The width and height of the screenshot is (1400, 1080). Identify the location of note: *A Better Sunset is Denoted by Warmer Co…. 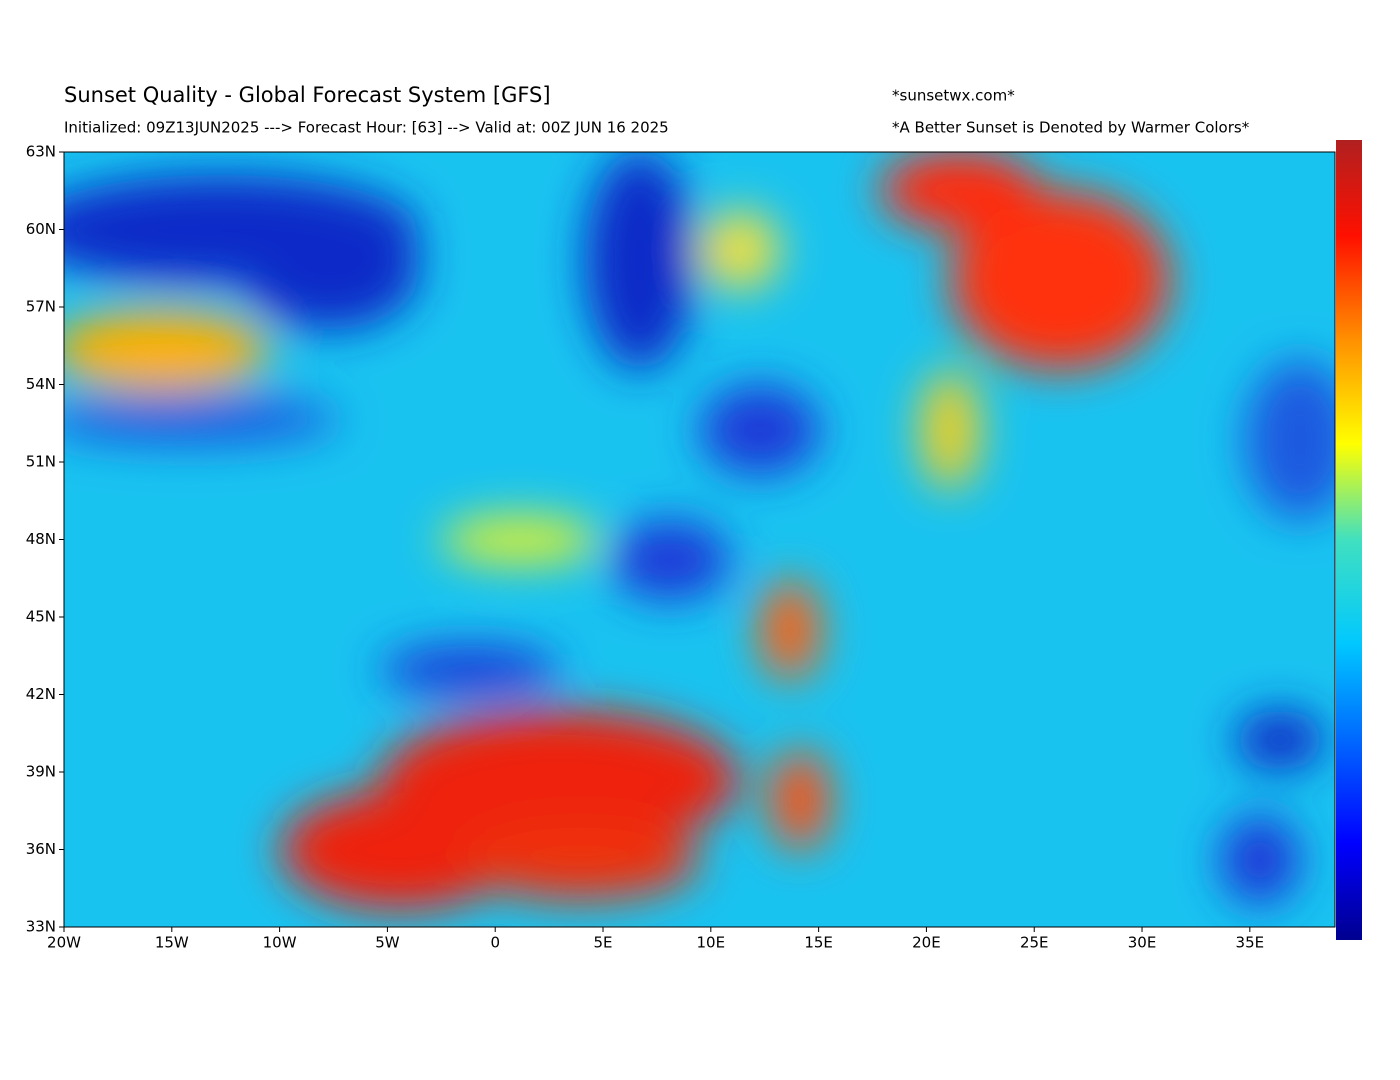
(1071, 128).